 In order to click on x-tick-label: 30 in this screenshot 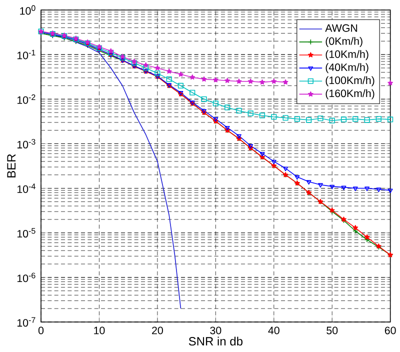, I will do `click(216, 330)`.